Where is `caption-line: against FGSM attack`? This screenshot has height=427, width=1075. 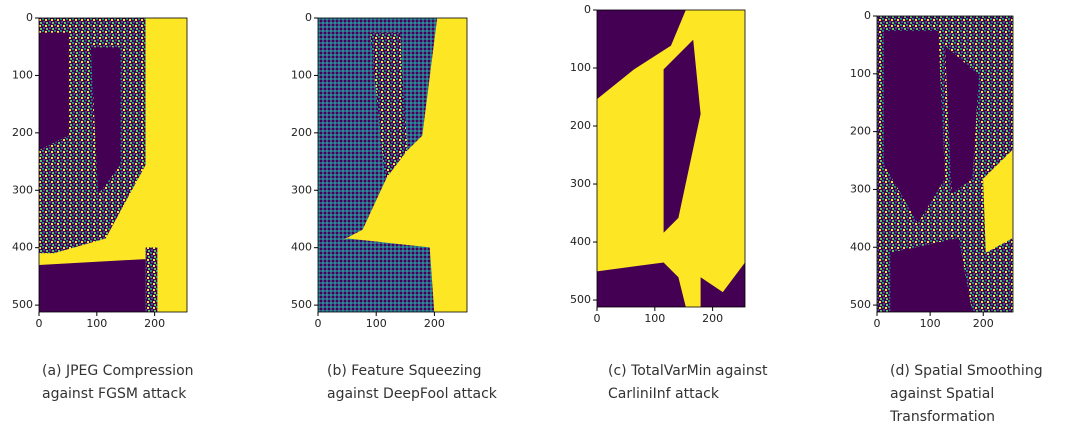 caption-line: against FGSM attack is located at coordinates (114, 394).